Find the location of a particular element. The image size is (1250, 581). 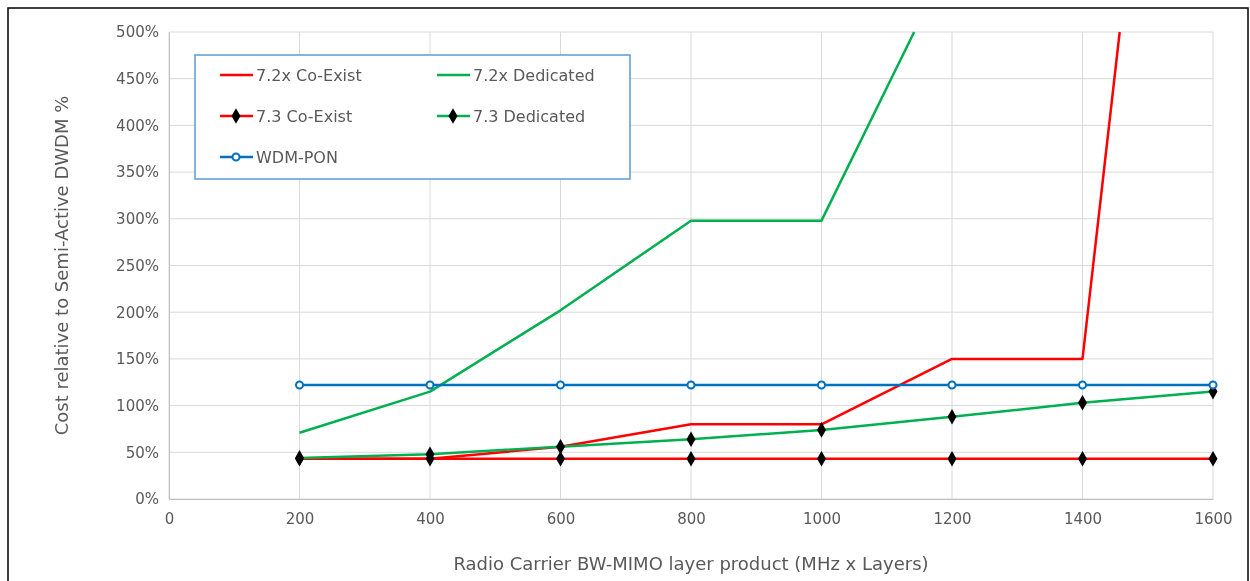

x-axis-title: Radio Carrier BW-MIMO layer product (MHz x Layers) is located at coordinates (691, 563).